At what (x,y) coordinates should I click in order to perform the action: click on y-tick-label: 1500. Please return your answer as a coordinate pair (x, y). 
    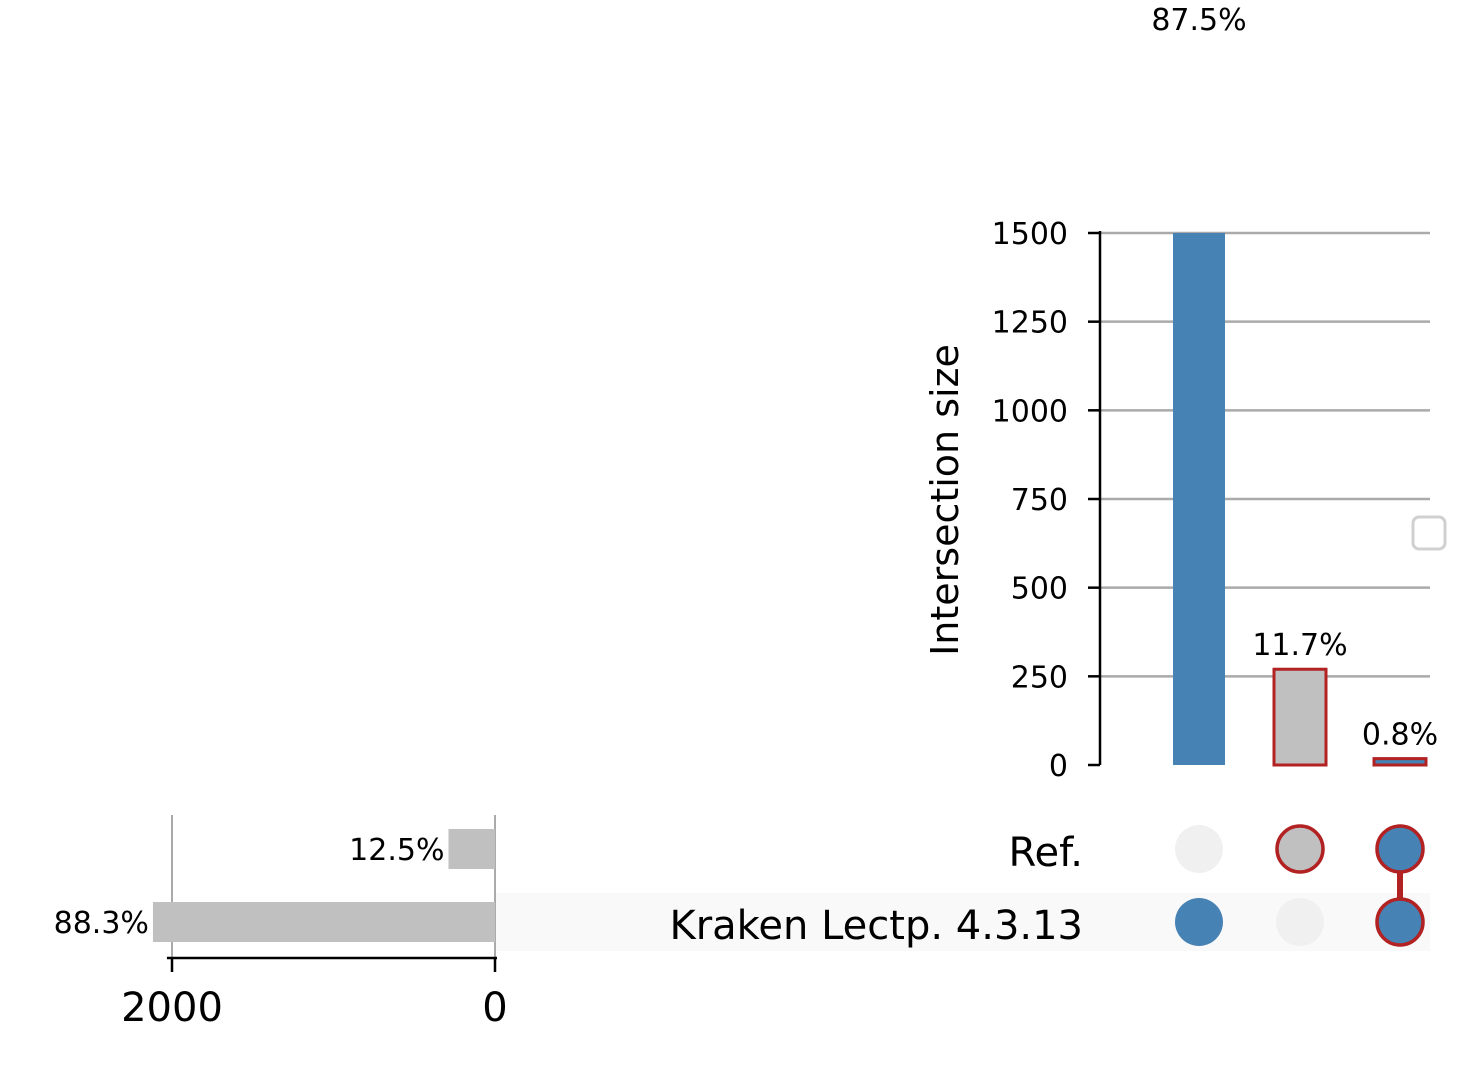
    Looking at the image, I should click on (1030, 234).